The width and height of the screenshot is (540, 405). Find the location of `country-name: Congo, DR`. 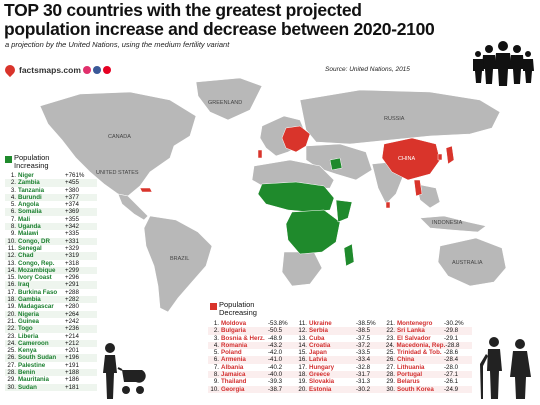

country-name: Congo, DR is located at coordinates (34, 241).